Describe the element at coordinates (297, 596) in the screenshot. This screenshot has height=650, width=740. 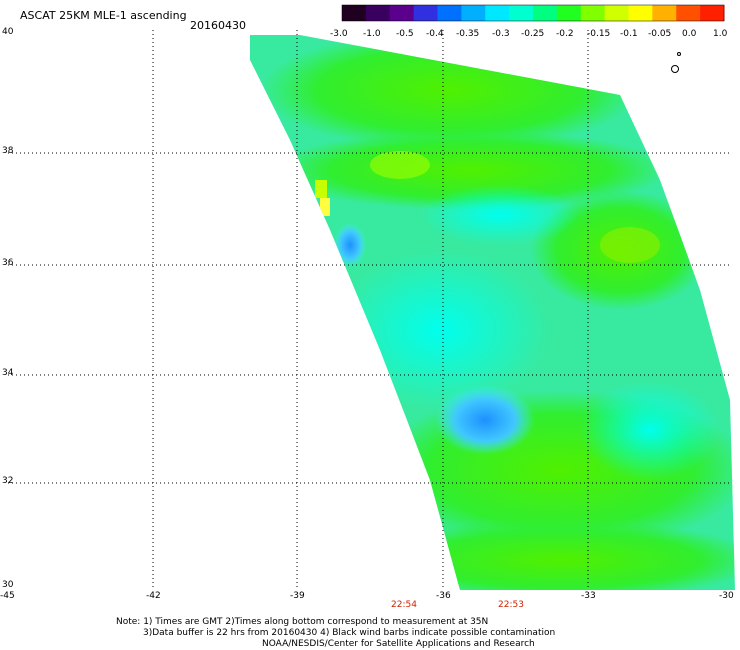
I see `lon-label: -39` at that location.